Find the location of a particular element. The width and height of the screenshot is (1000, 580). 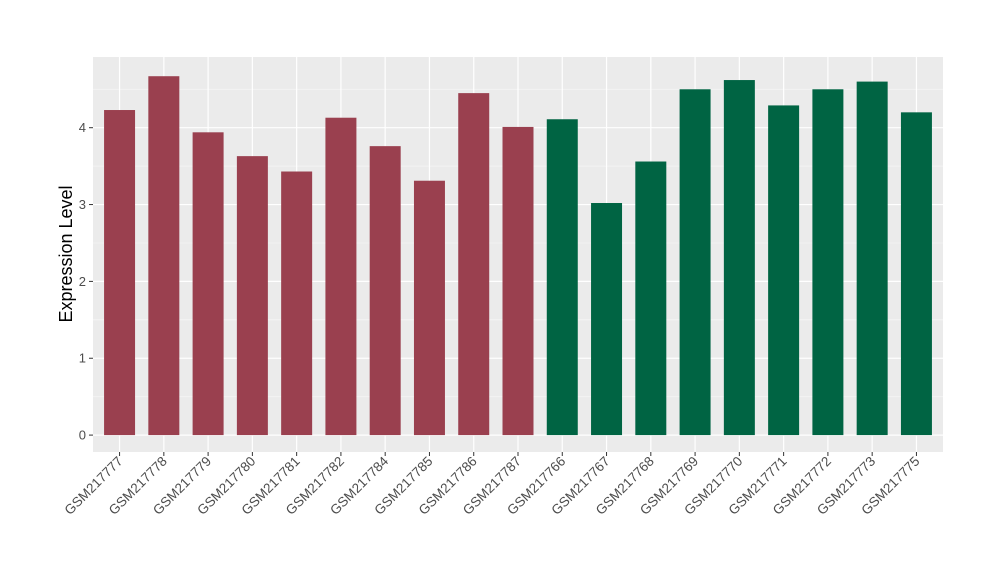

y-tick-label: 1 is located at coordinates (82, 358).